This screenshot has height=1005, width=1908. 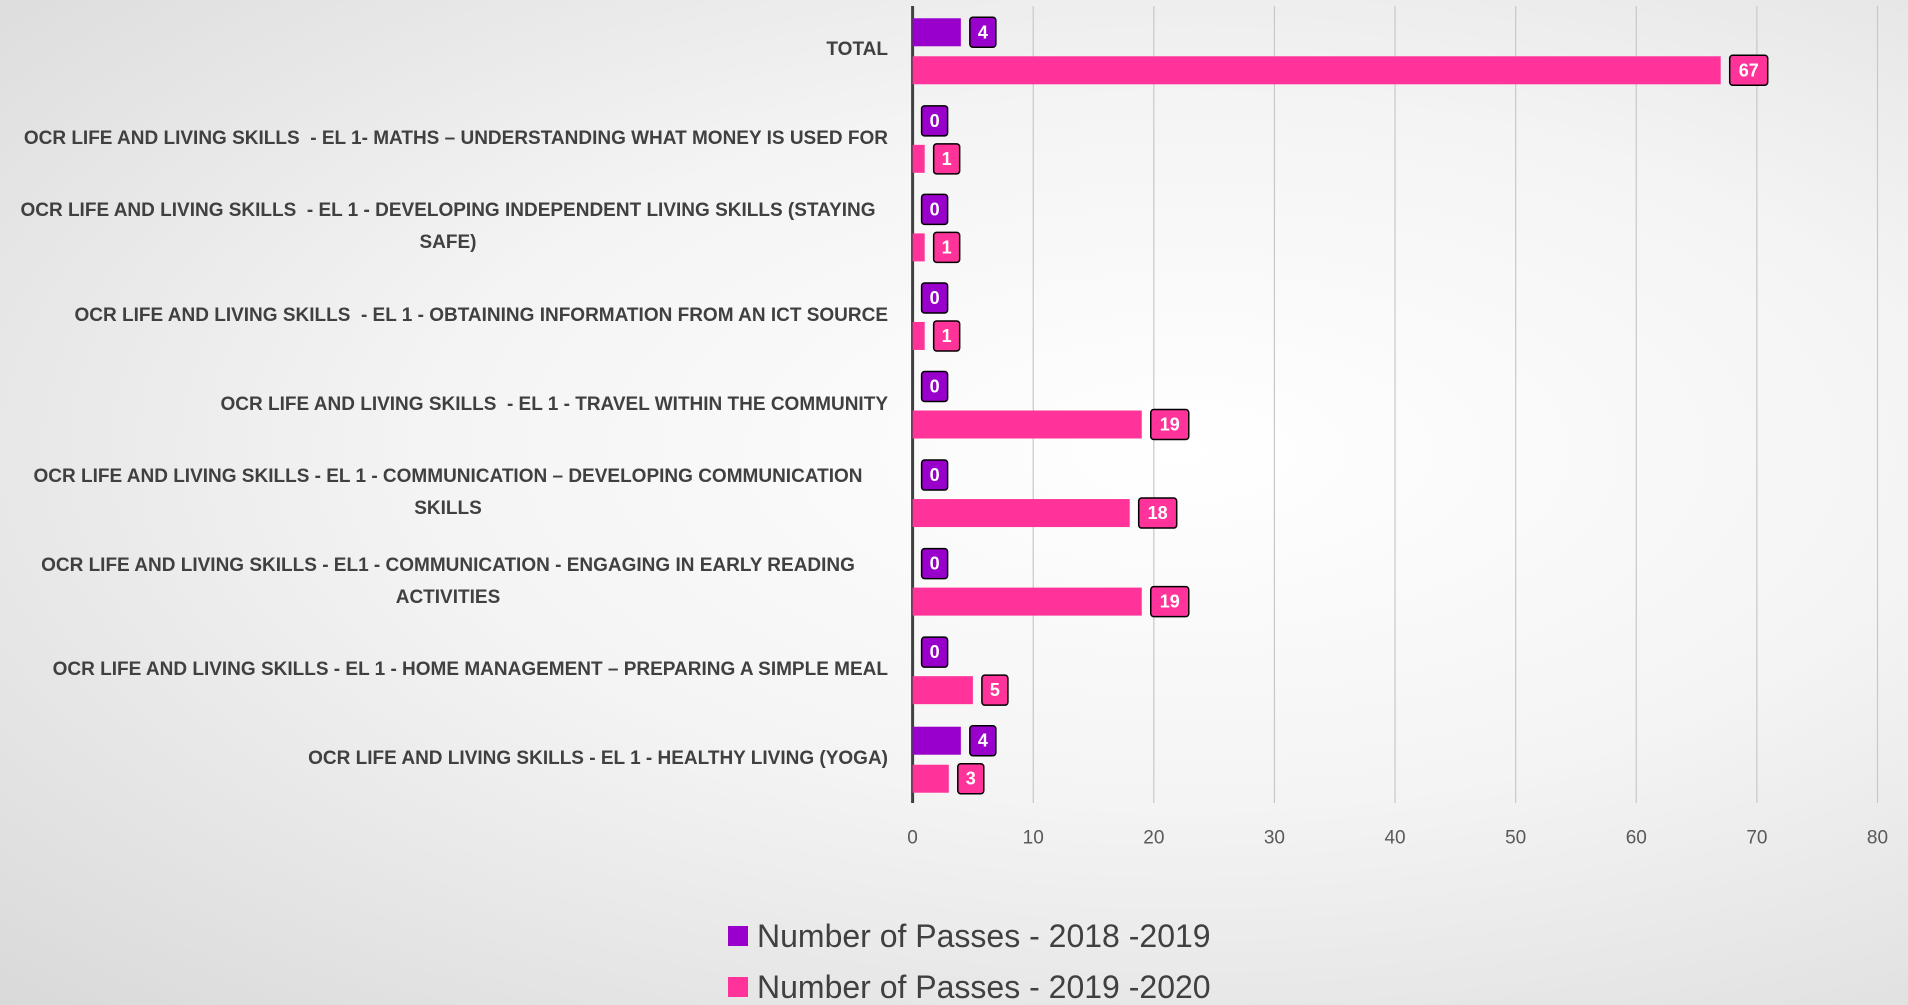 I want to click on x-tick-label: 20, so click(x=1153, y=838).